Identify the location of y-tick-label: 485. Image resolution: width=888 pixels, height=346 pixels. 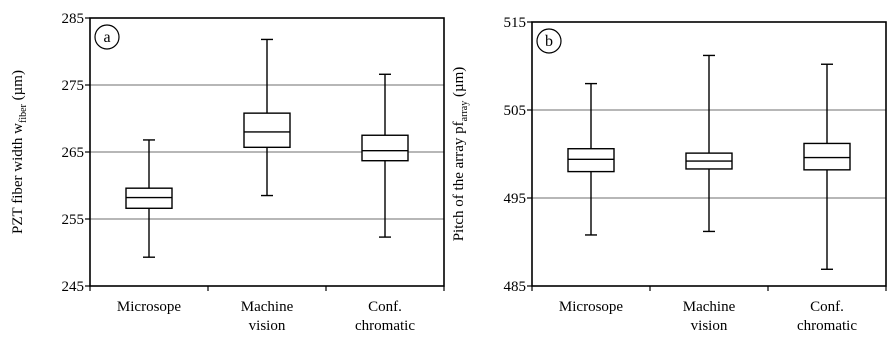
(515, 287).